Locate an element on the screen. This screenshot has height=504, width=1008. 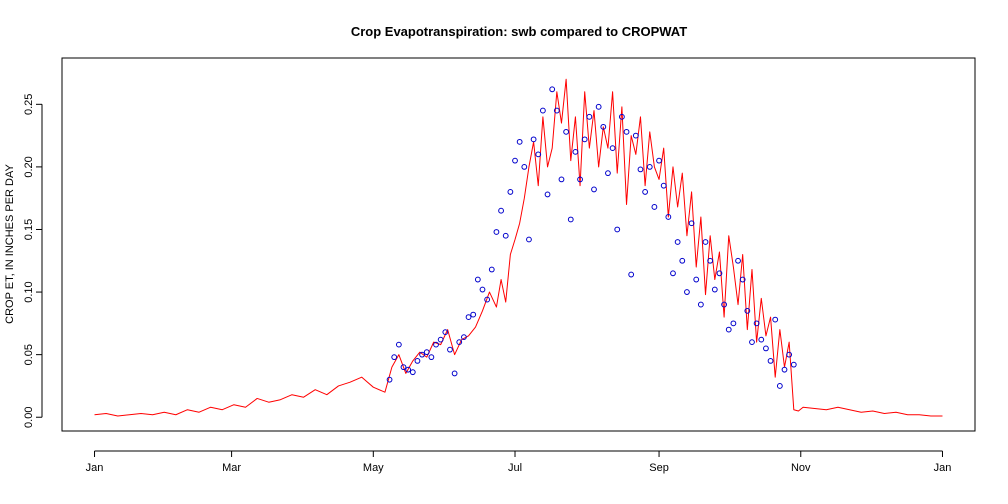
x-axis: Jan Mar May Jul Sep Nov Jan is located at coordinates (519, 462).